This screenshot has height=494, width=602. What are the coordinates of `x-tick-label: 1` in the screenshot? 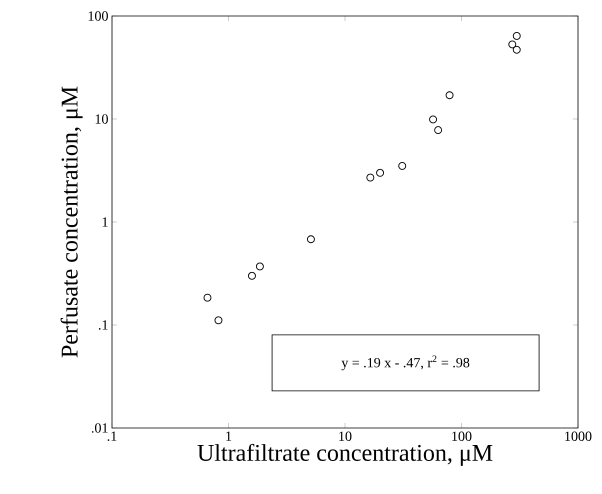 It's located at (229, 436).